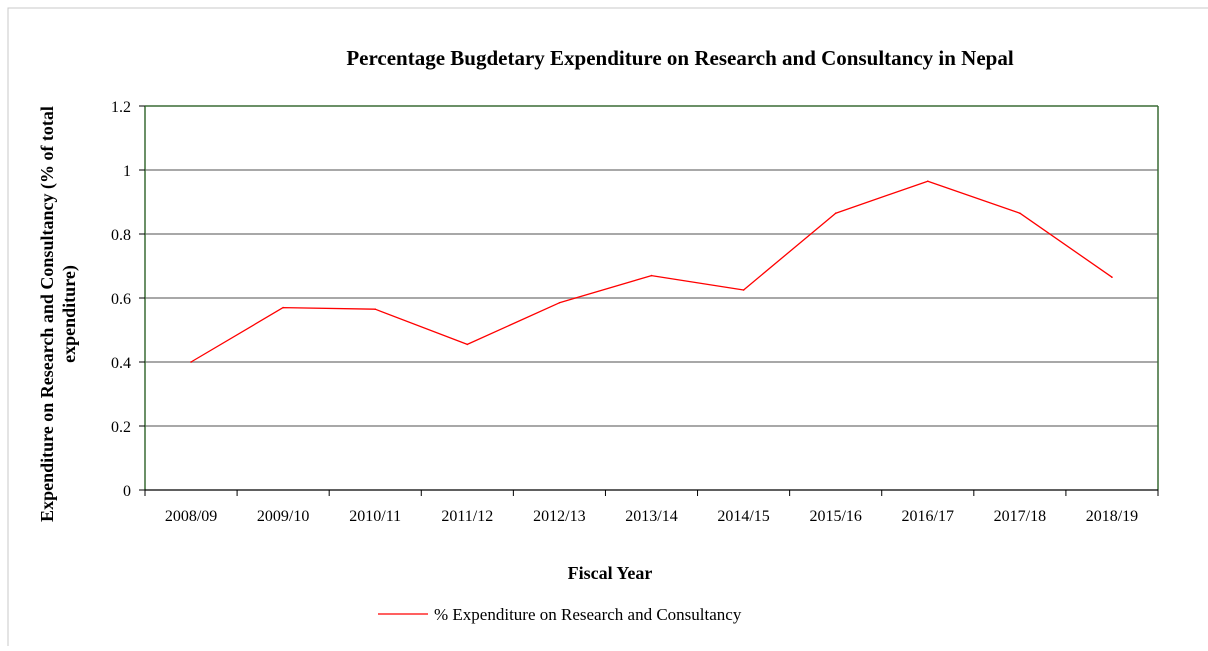 The image size is (1208, 651). What do you see at coordinates (1020, 516) in the screenshot?
I see `x-tick-label: 2017/18` at bounding box center [1020, 516].